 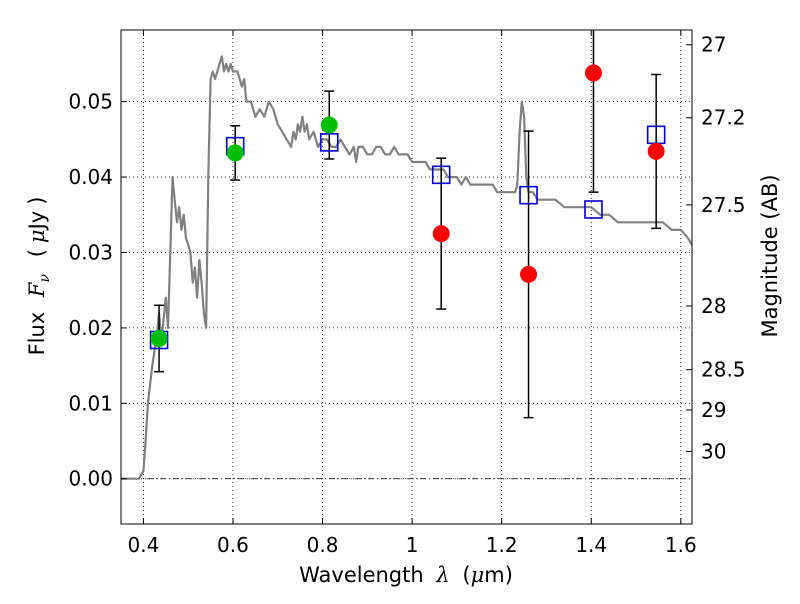 I want to click on y-axis-label-prefix: Flux, so click(x=37, y=334).